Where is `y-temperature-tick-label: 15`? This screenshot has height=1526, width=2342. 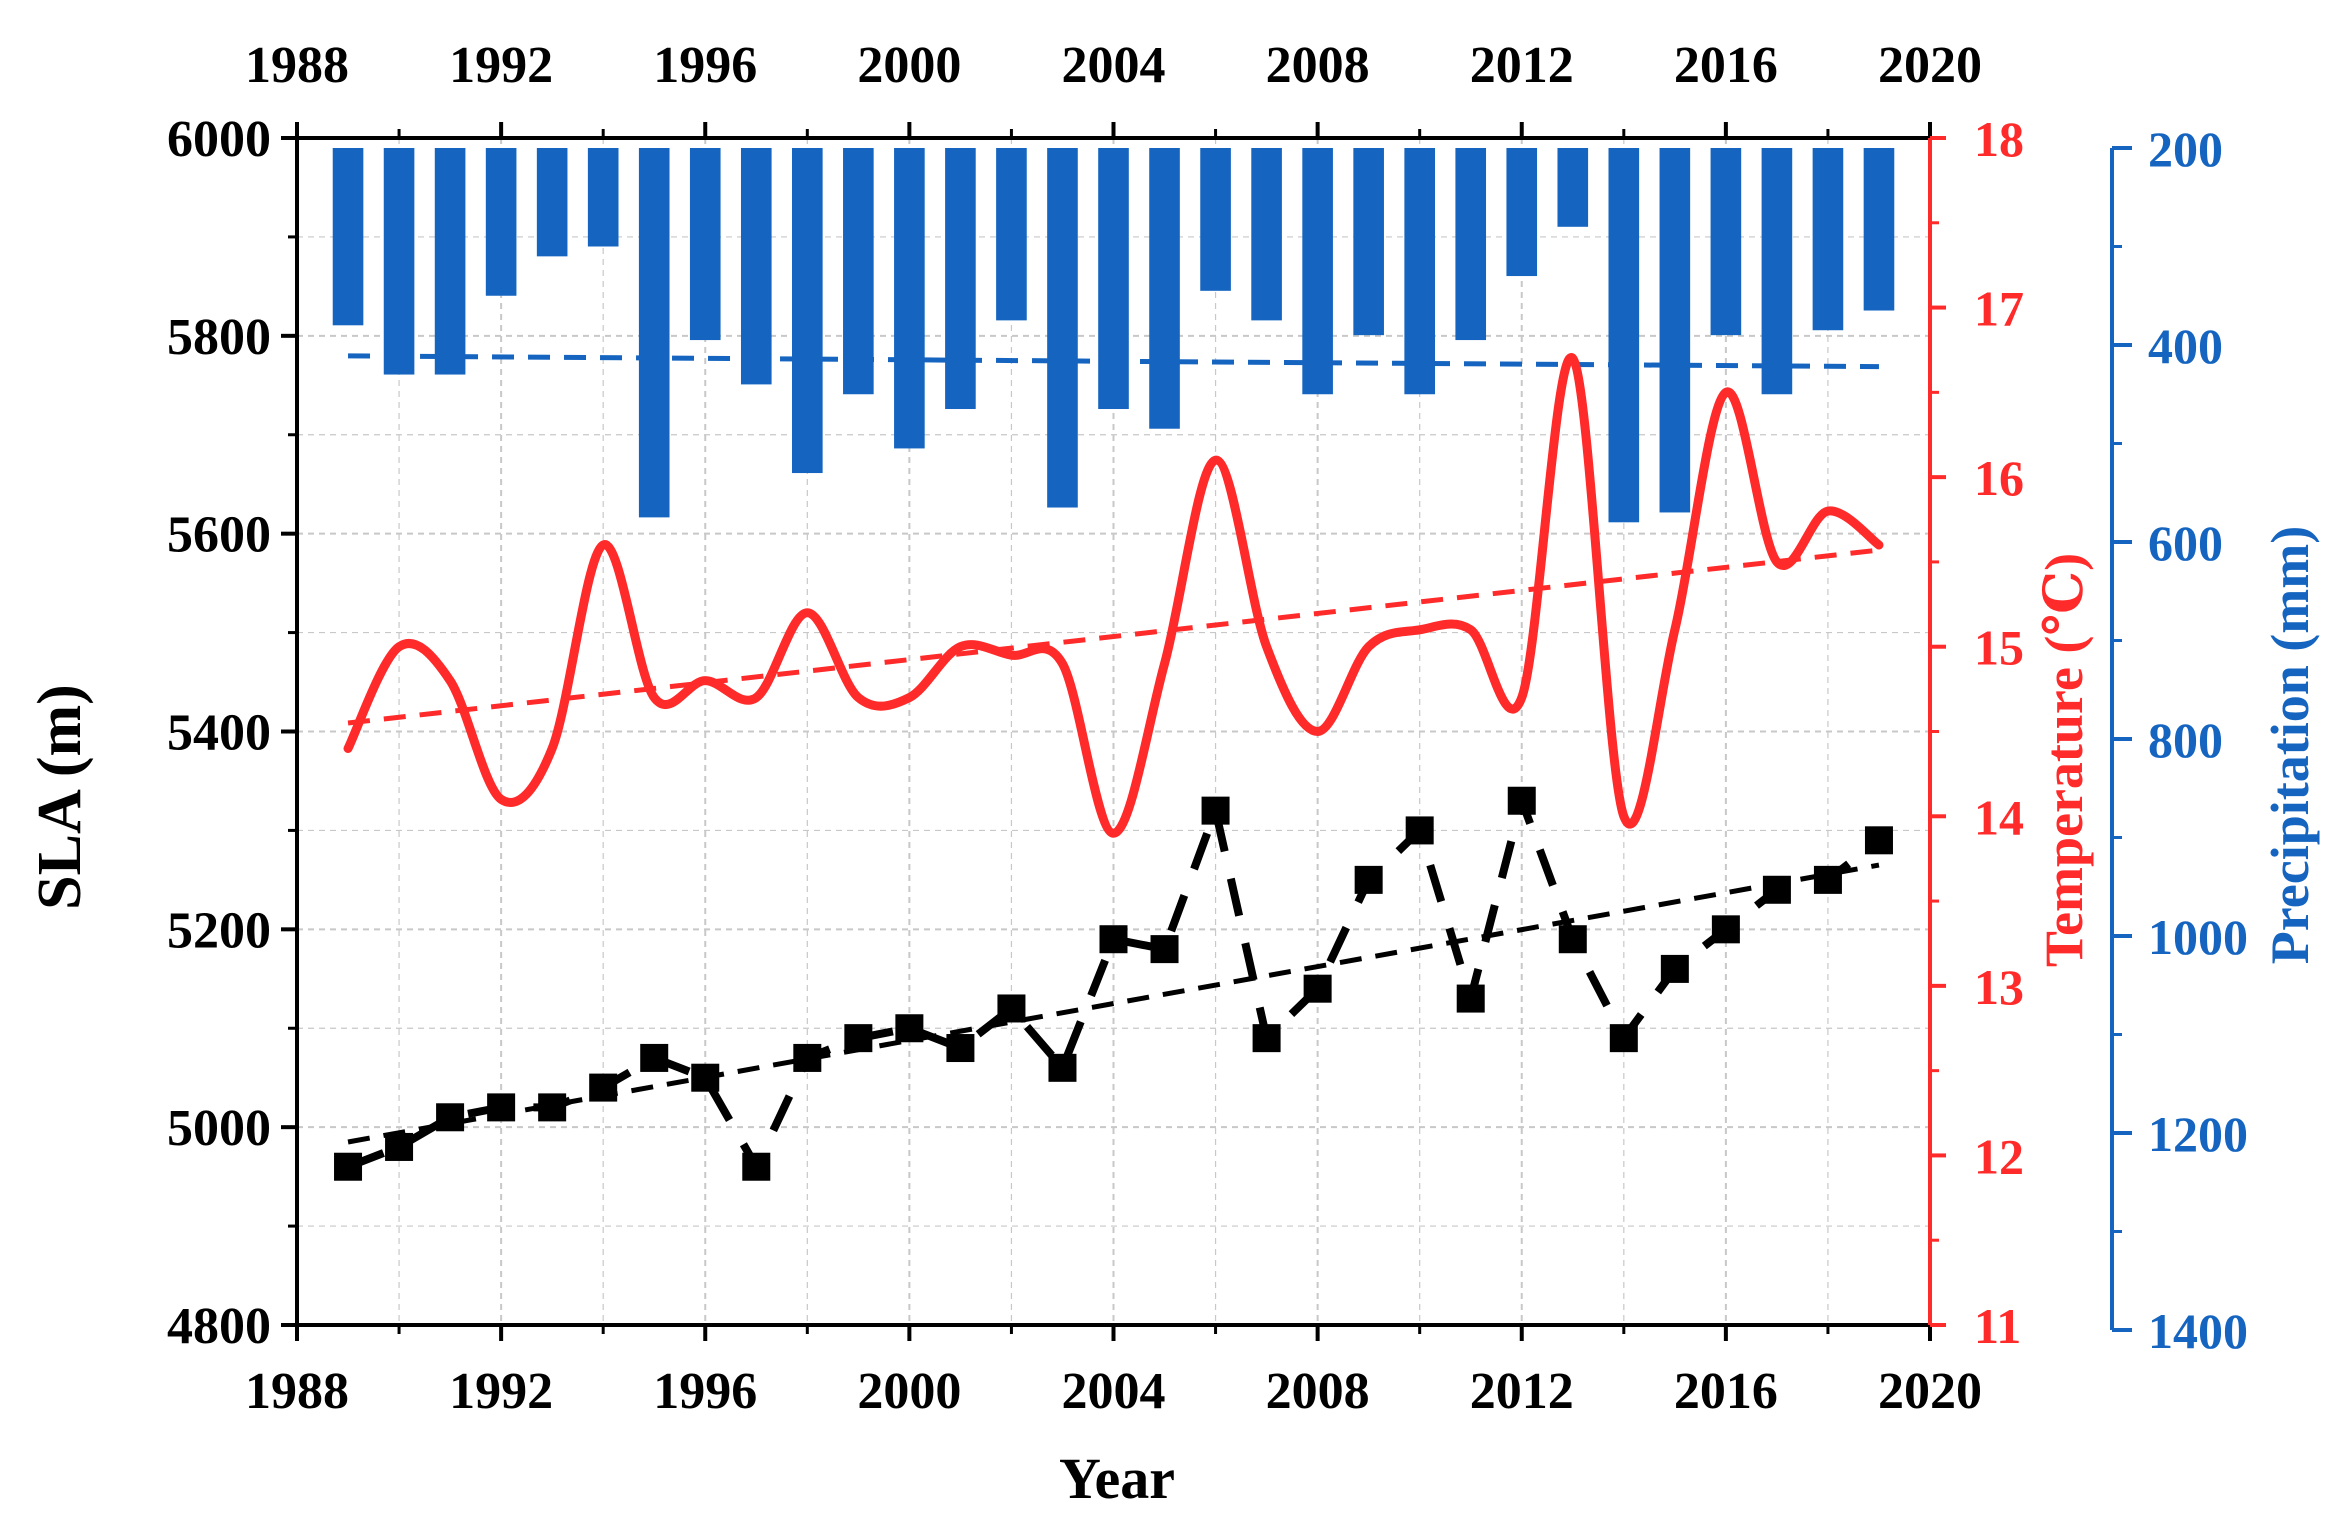 y-temperature-tick-label: 15 is located at coordinates (1999, 648).